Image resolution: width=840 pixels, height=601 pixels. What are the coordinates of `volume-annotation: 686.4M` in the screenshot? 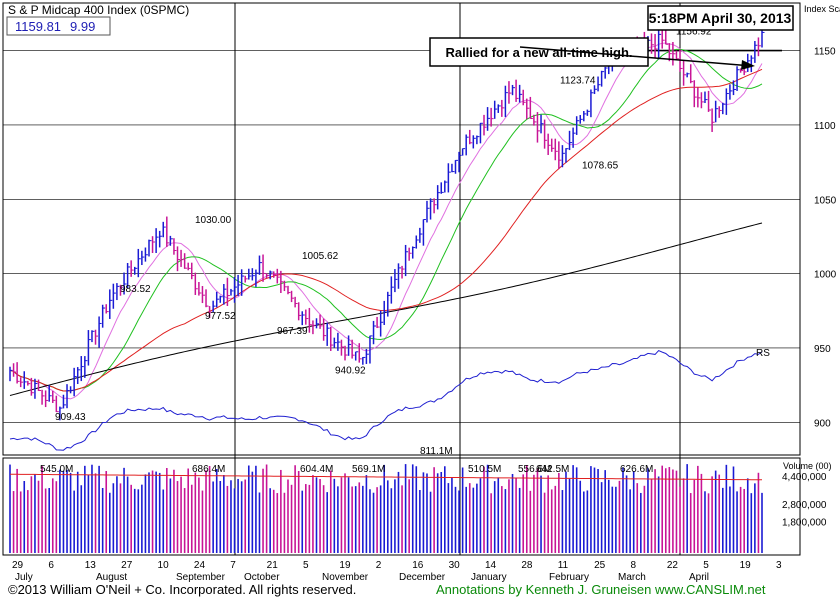 It's located at (208, 469).